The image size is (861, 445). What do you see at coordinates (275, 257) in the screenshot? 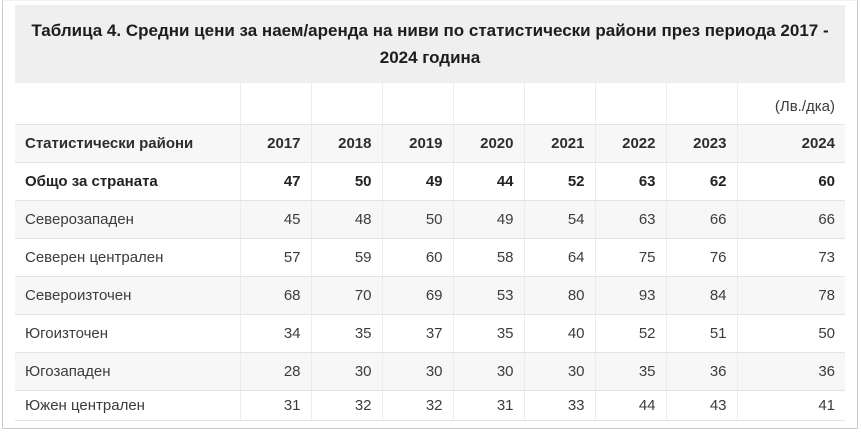
I see `value-cell: 57` at bounding box center [275, 257].